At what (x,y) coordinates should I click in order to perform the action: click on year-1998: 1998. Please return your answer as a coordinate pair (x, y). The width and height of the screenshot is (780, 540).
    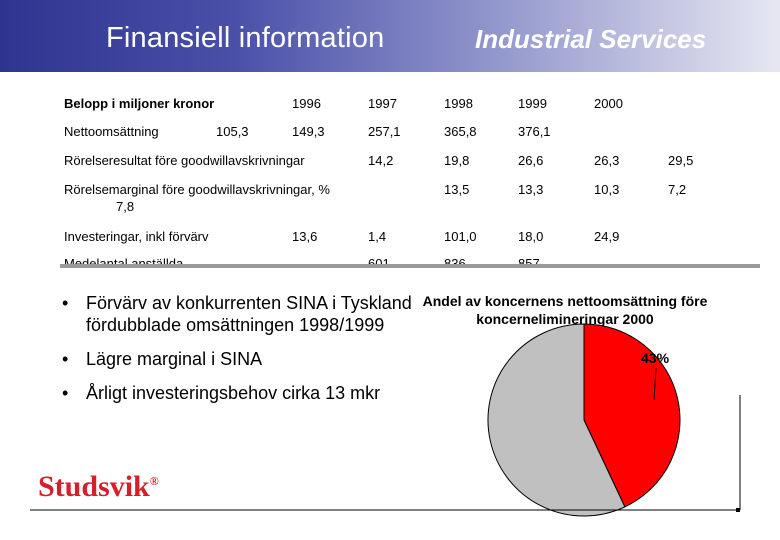
    Looking at the image, I should click on (458, 103).